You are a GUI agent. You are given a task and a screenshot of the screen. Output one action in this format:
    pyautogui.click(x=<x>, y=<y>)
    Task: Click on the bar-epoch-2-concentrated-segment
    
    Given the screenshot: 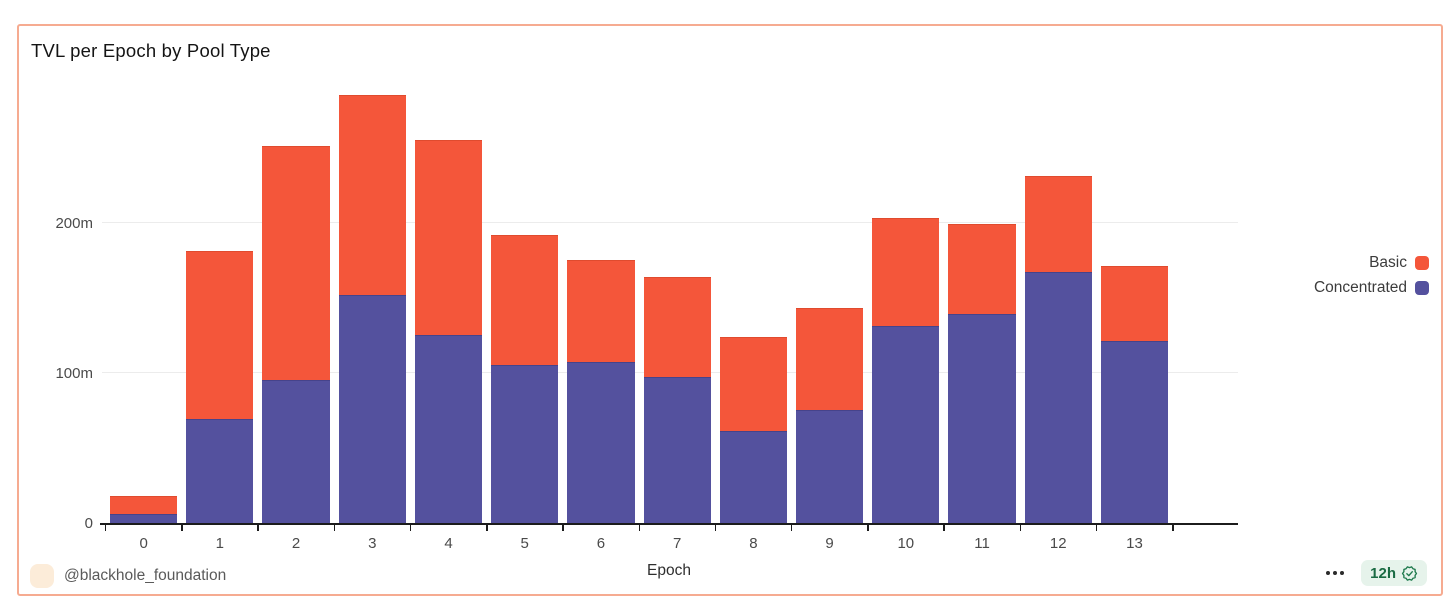 What is the action you would take?
    pyautogui.click(x=296, y=451)
    